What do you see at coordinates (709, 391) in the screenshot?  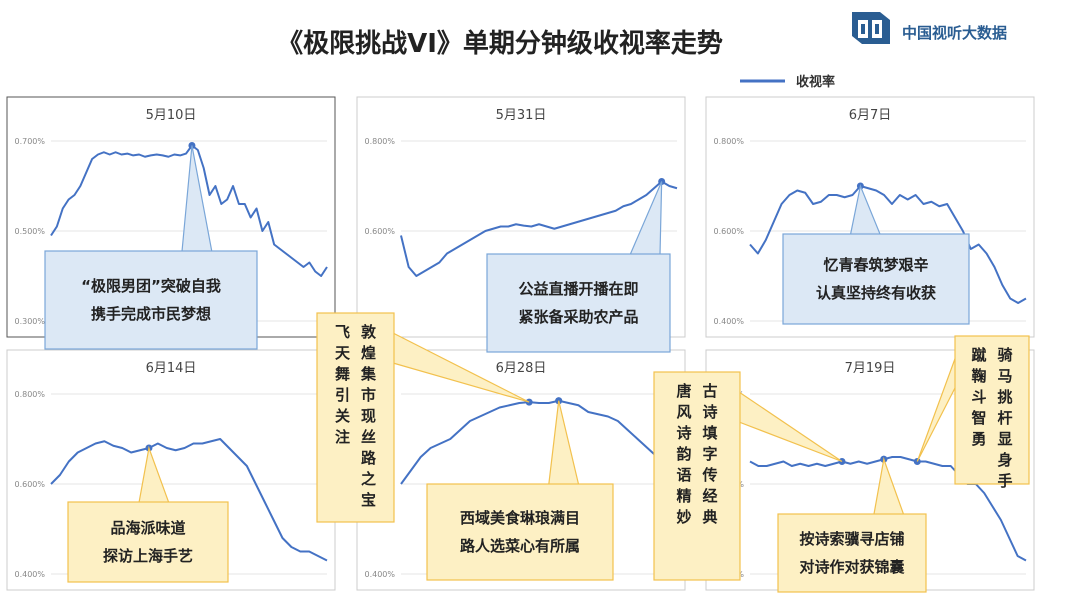 I see `callout-char: 古` at bounding box center [709, 391].